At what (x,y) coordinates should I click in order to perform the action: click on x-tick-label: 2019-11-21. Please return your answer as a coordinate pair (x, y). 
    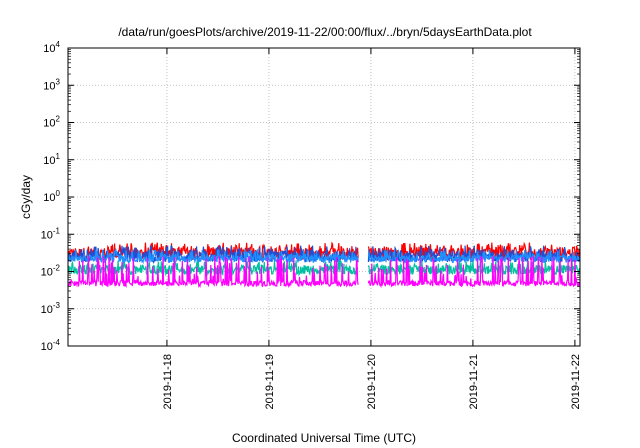
    Looking at the image, I should click on (474, 381).